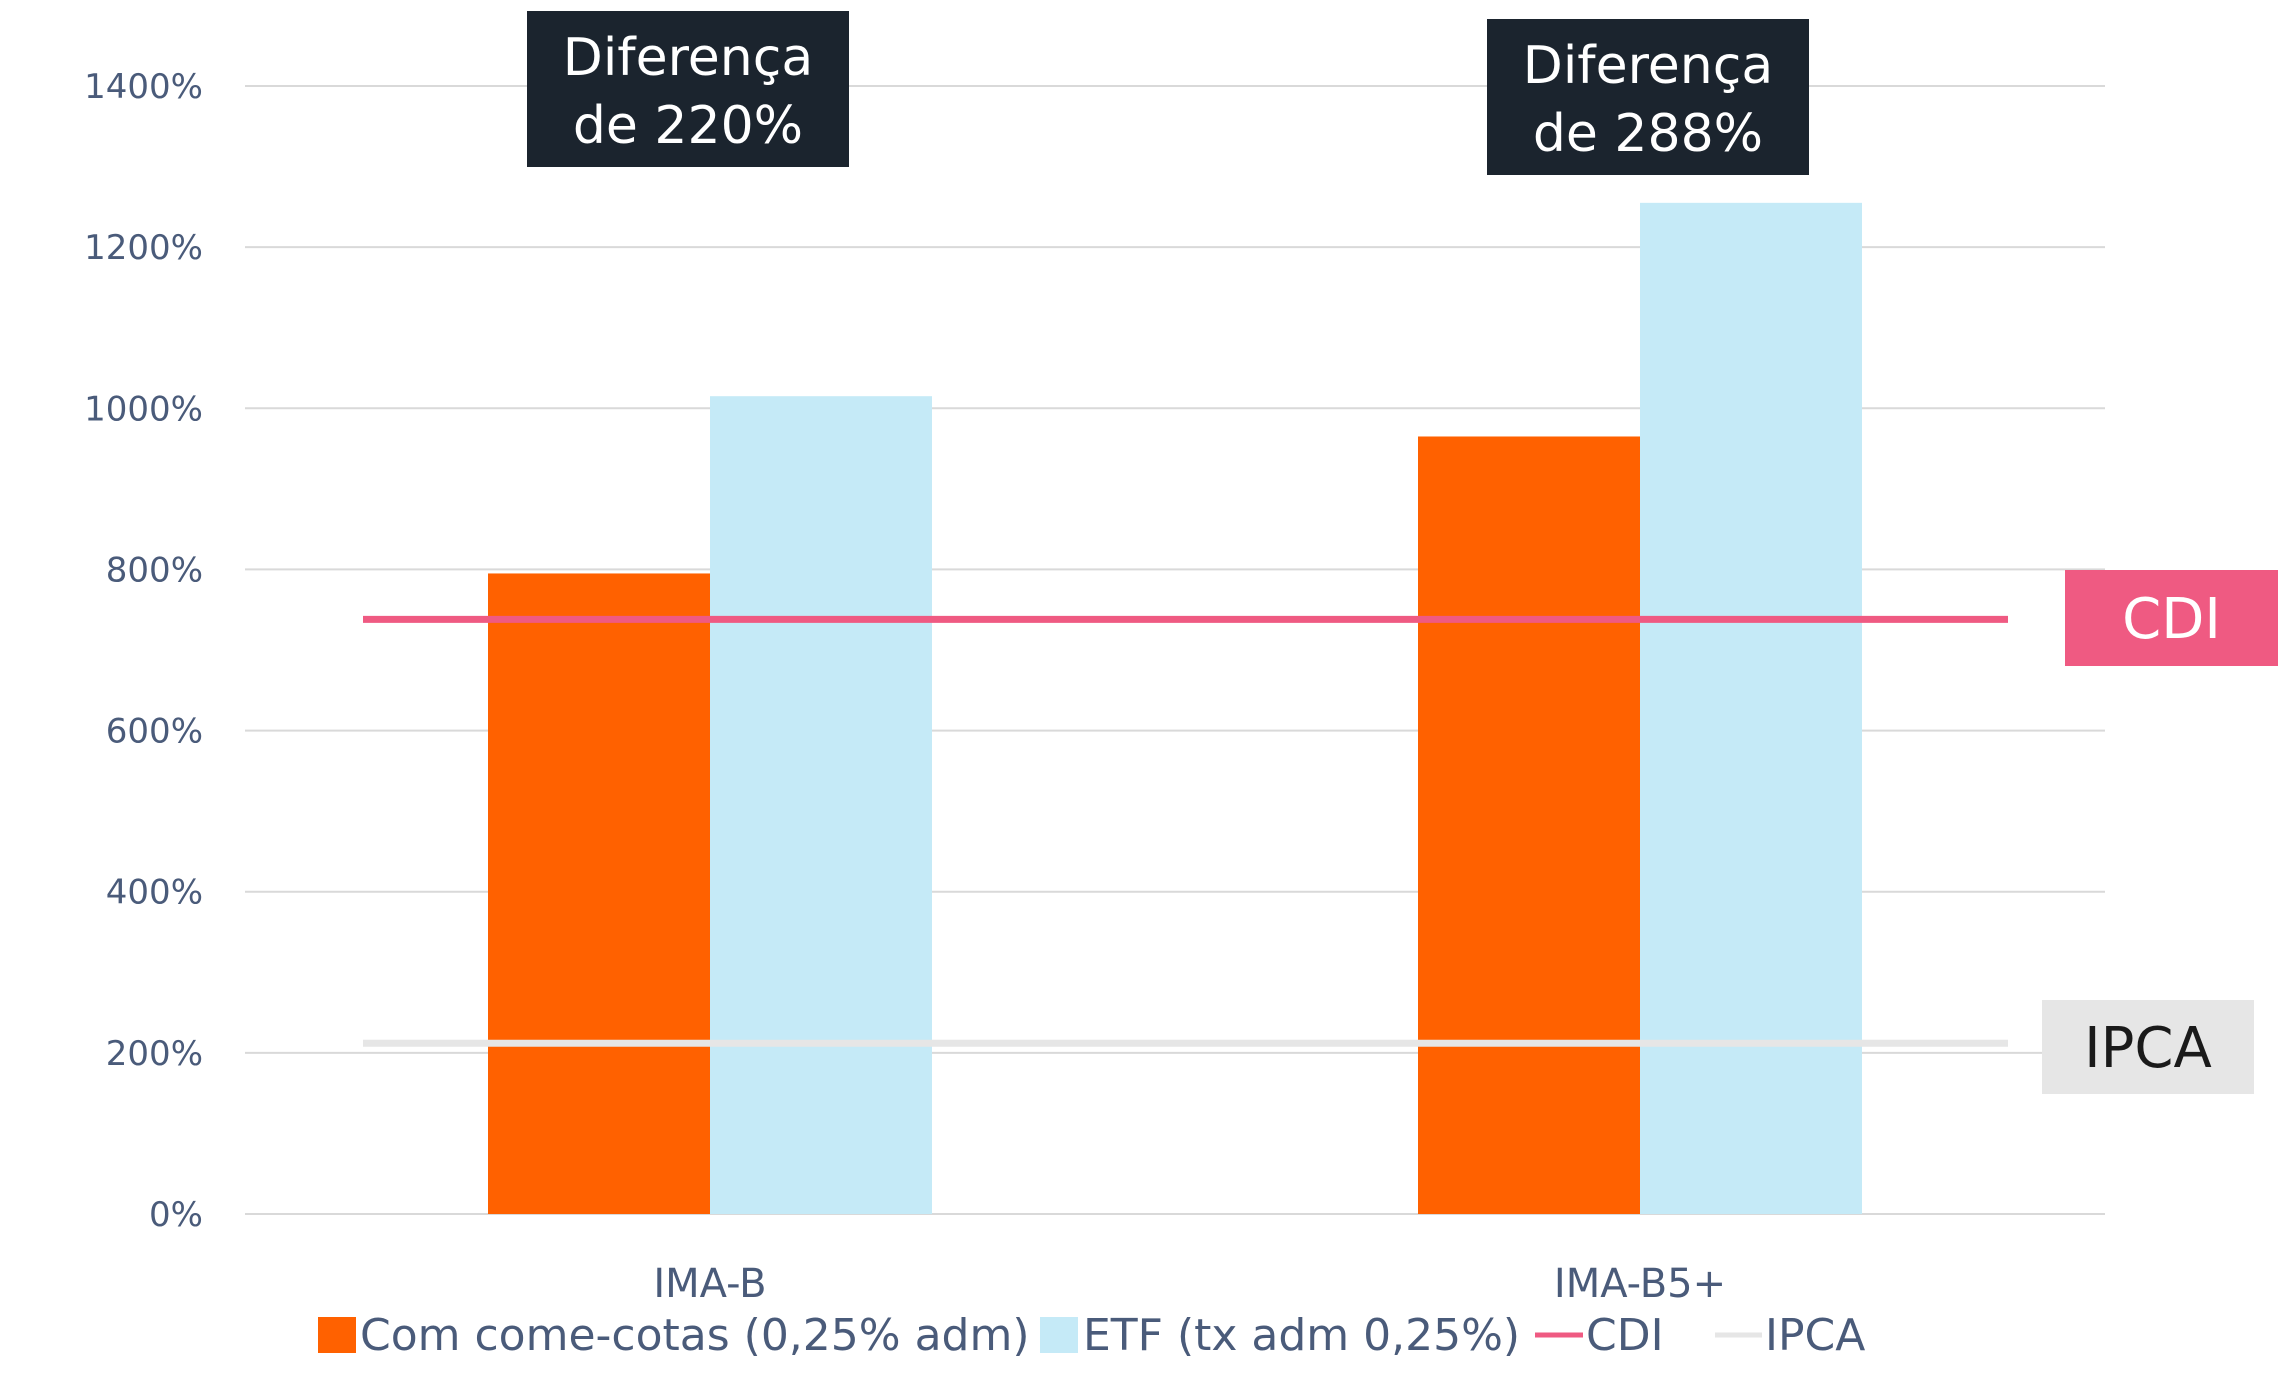 This screenshot has height=1384, width=2278. I want to click on y-tick-label: 200%, so click(154, 1054).